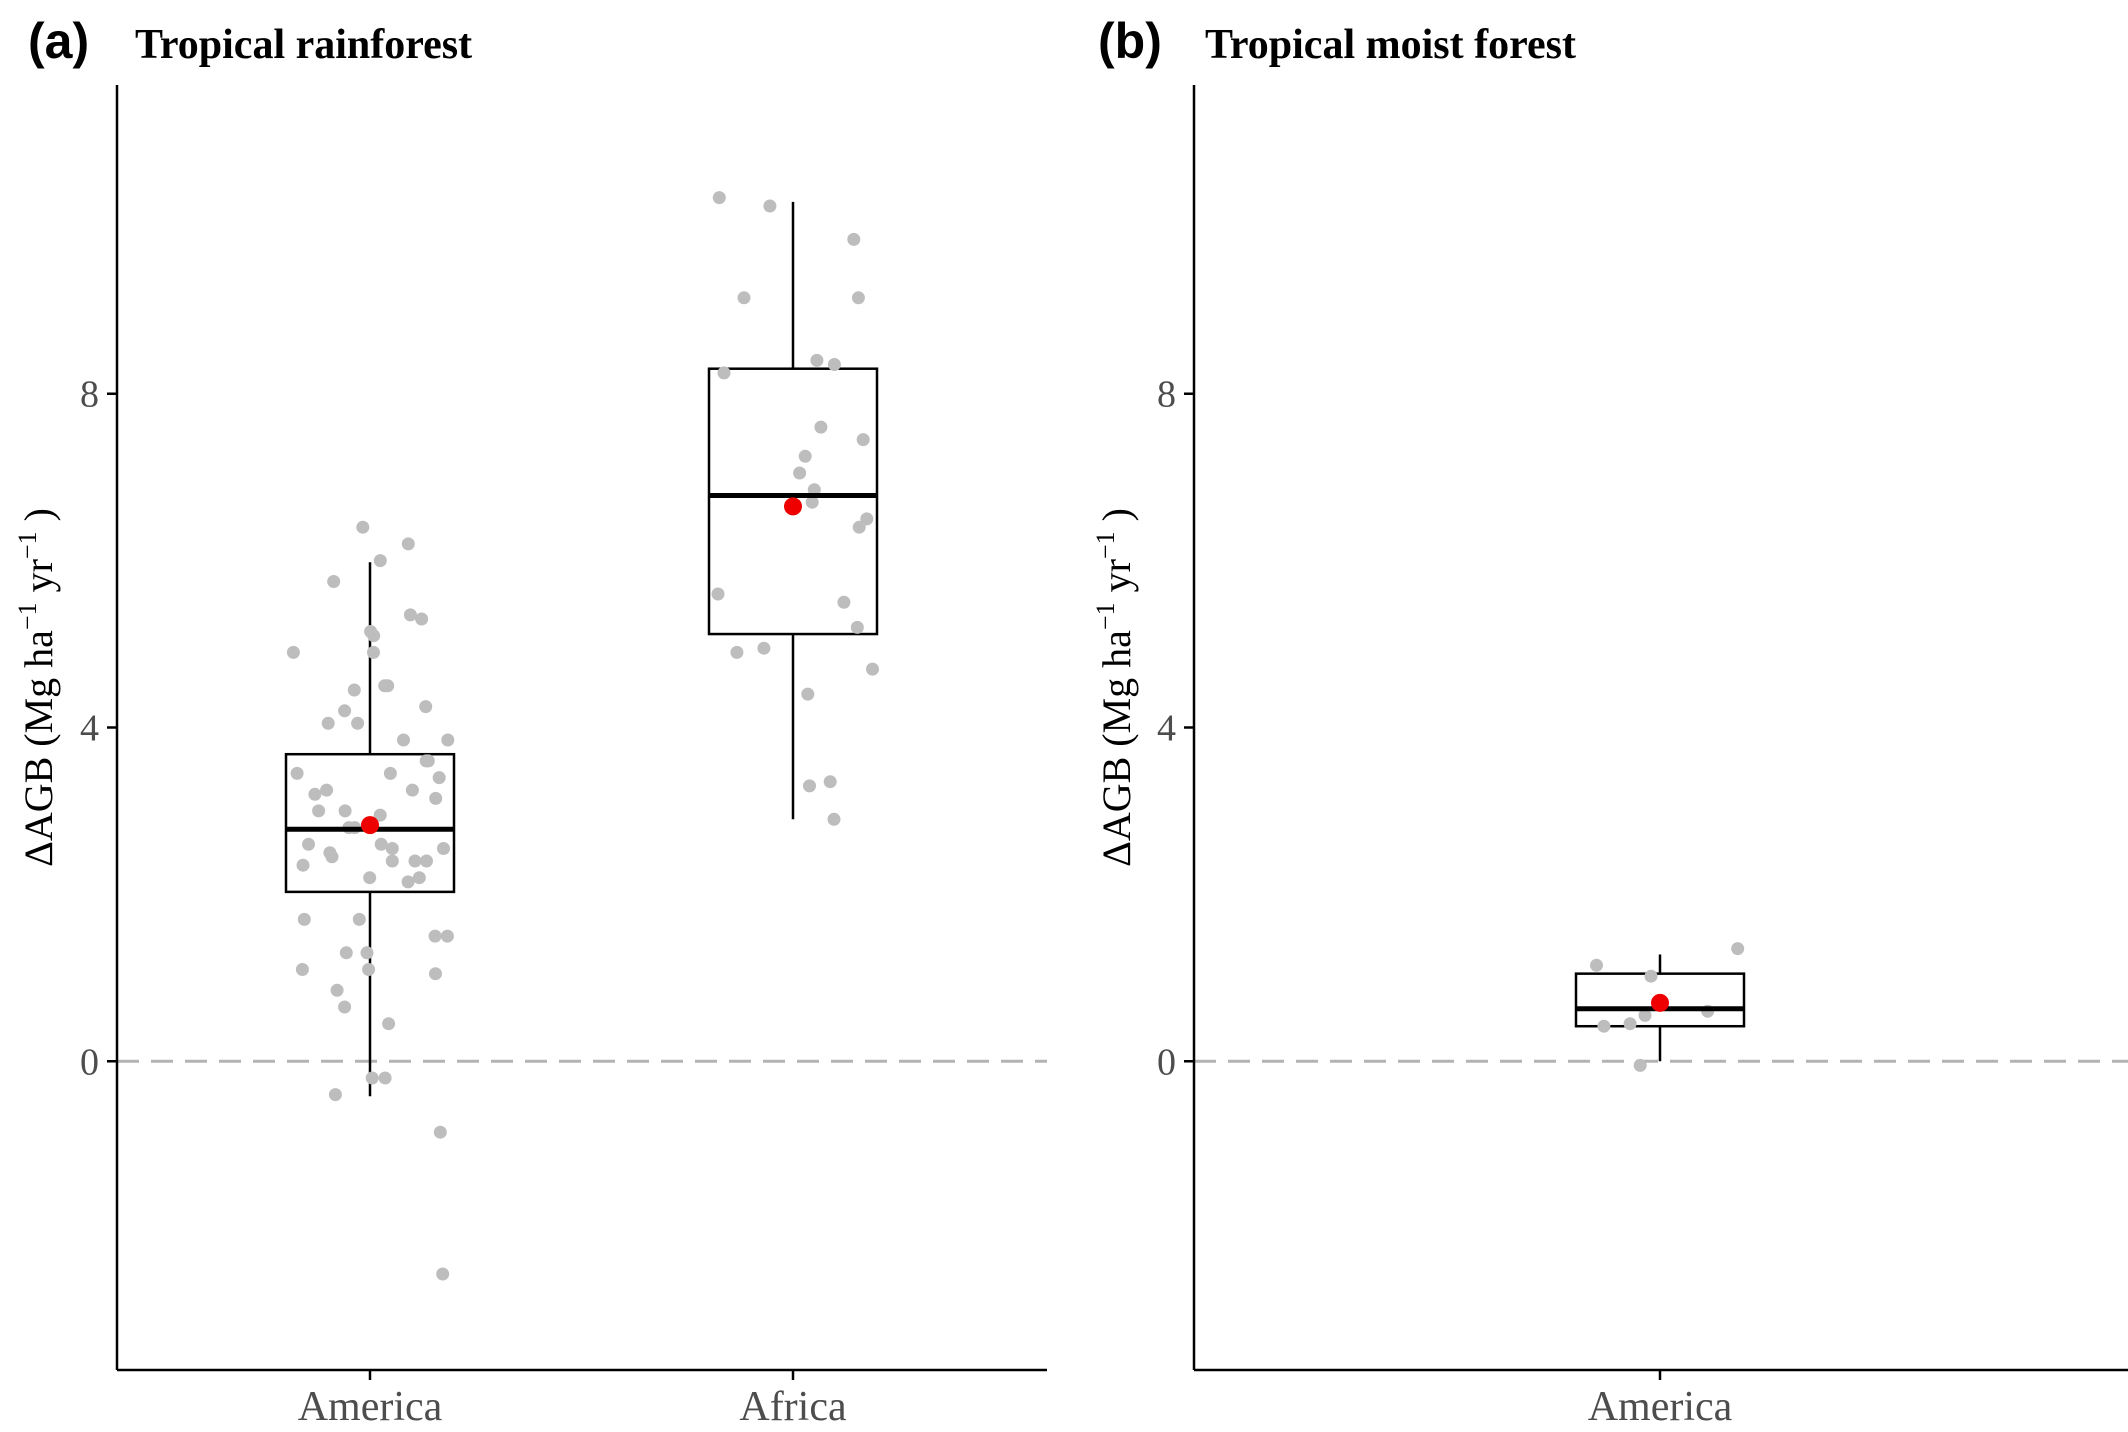  I want to click on panel-a-title: Tropical rainforest, so click(303, 45).